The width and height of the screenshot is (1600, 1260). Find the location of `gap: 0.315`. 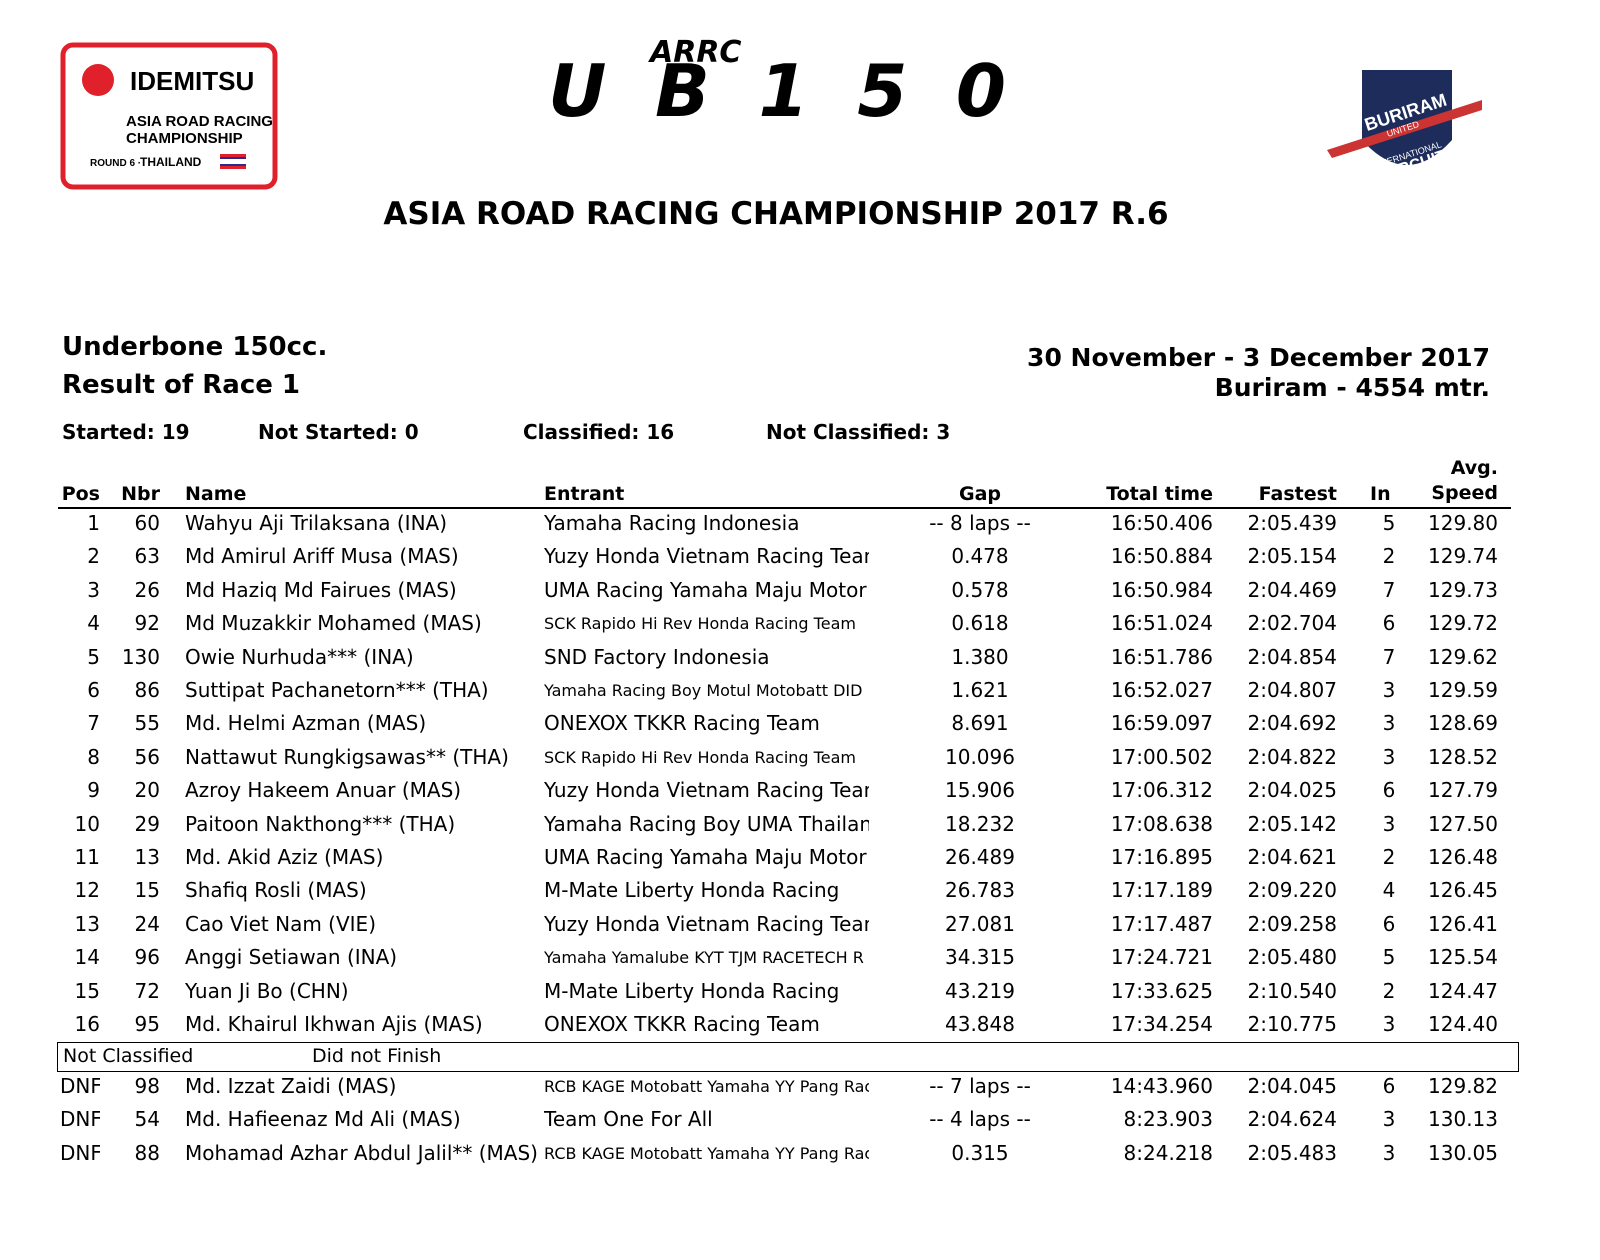

gap: 0.315 is located at coordinates (980, 1152).